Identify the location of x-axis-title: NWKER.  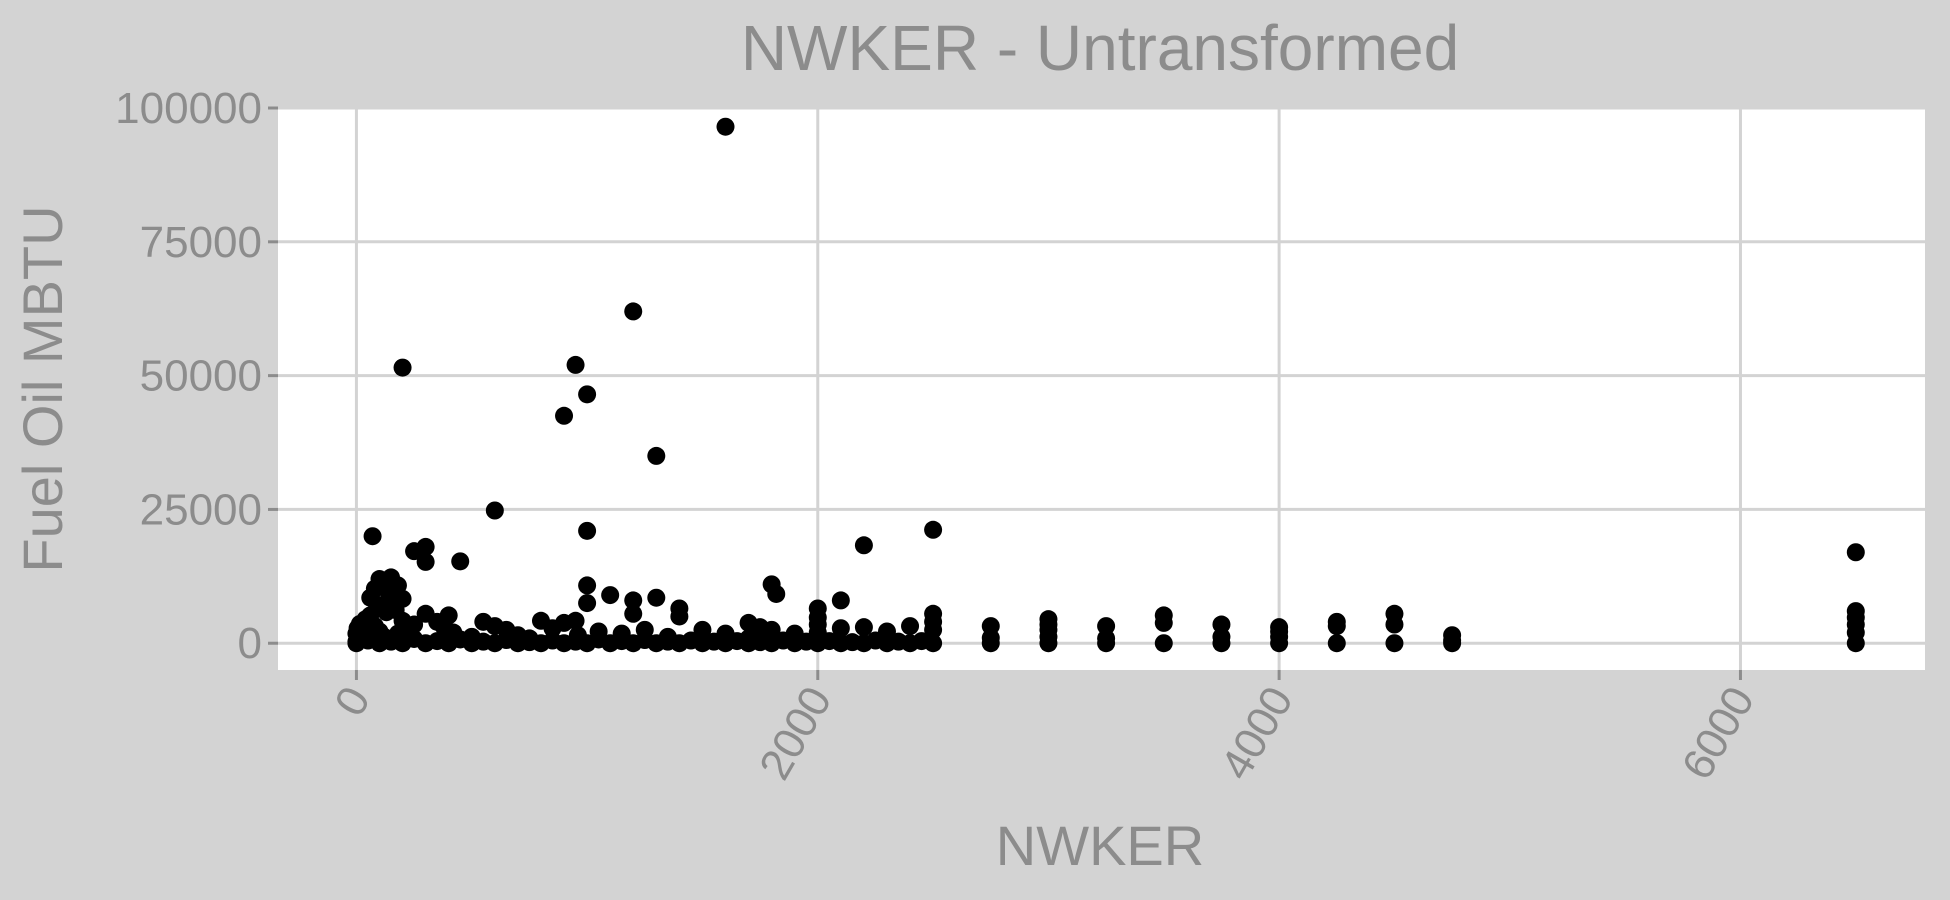
(1100, 845).